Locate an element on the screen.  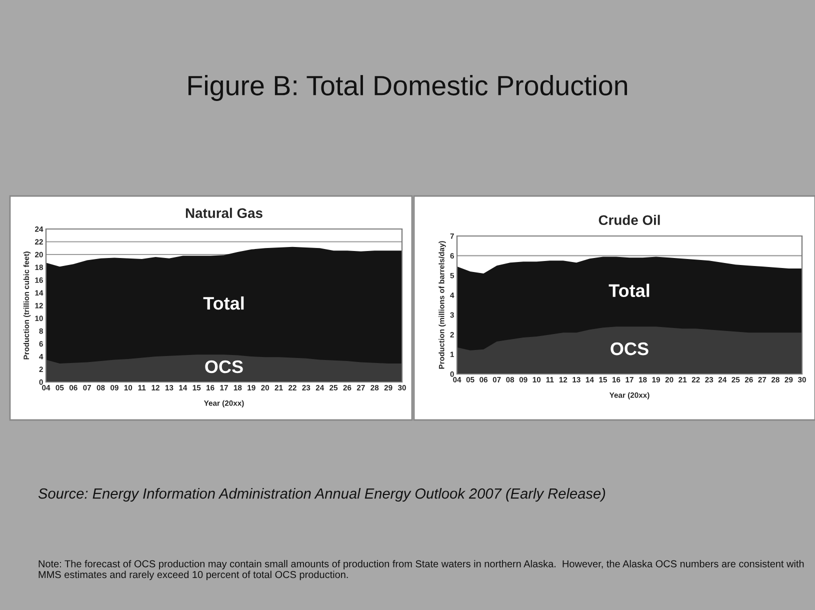
text: Note: The forecast of OCS production may contain small amounts of production from State waters in northern Alaska. However, the Alaska OCS numbers are consistent with MMS estimates and rarely exceed 10 percent of total OCS production. is located at coordinates (421, 570).